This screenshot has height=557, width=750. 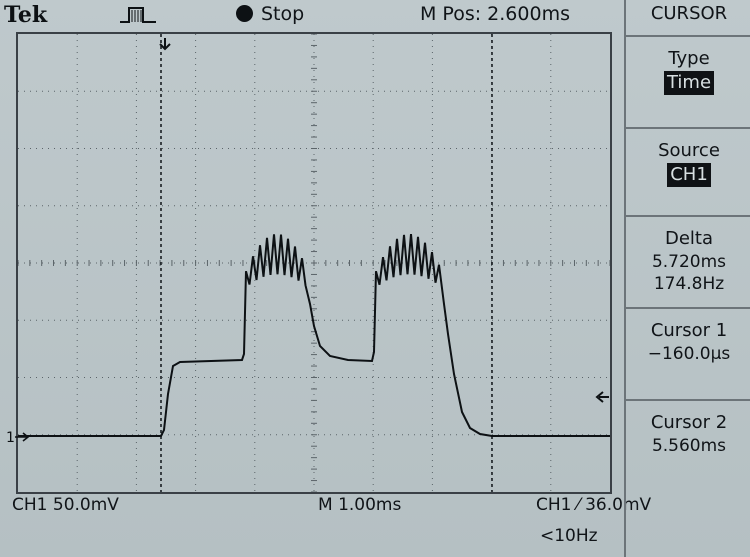 I want to click on cursor-2-button: Cursor 2 5.560ms, so click(x=688, y=445).